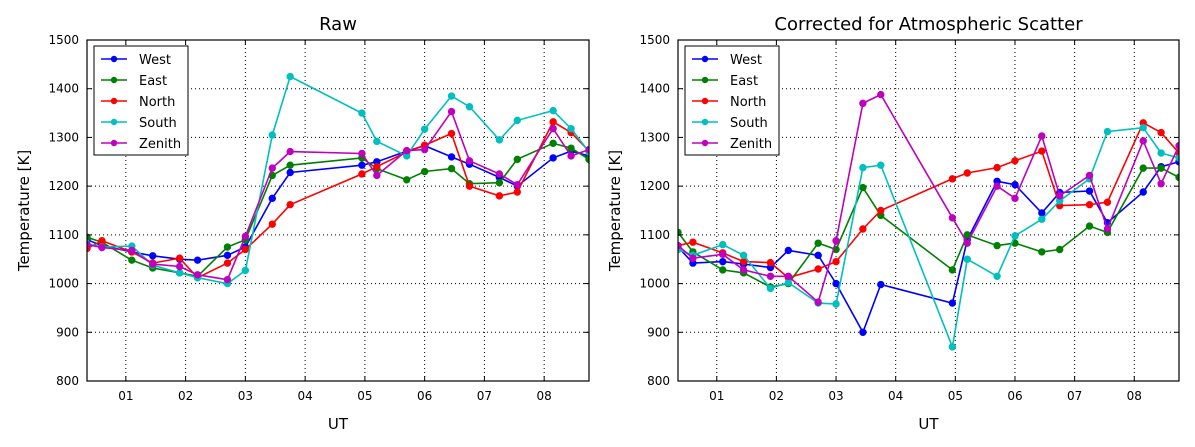  What do you see at coordinates (63, 284) in the screenshot?
I see `y-tick-label: 1000` at bounding box center [63, 284].